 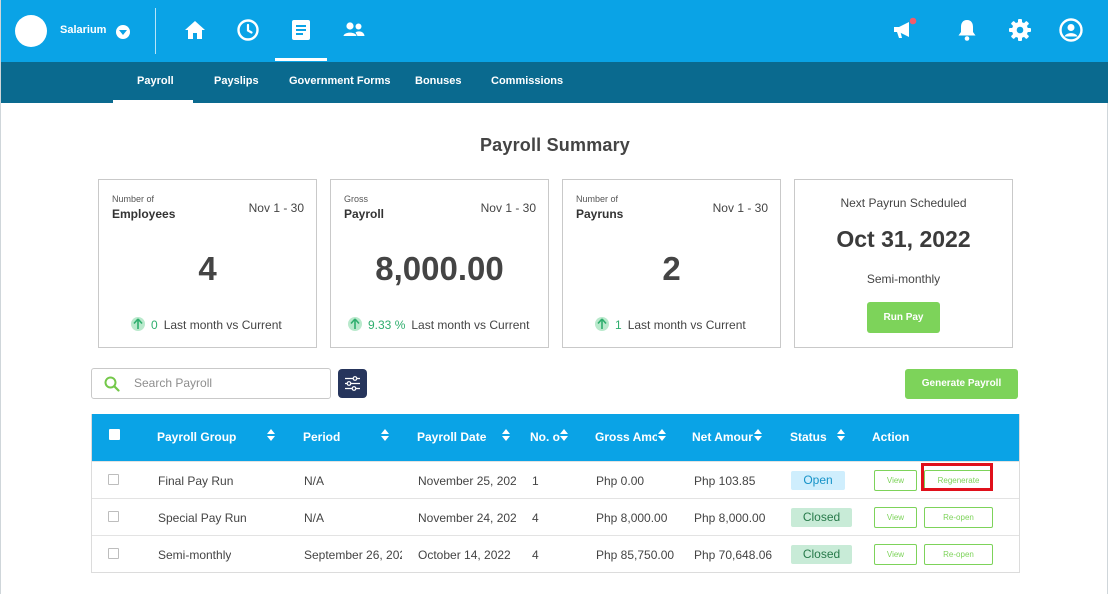 What do you see at coordinates (555, 145) in the screenshot?
I see `page-title: Payroll Summary` at bounding box center [555, 145].